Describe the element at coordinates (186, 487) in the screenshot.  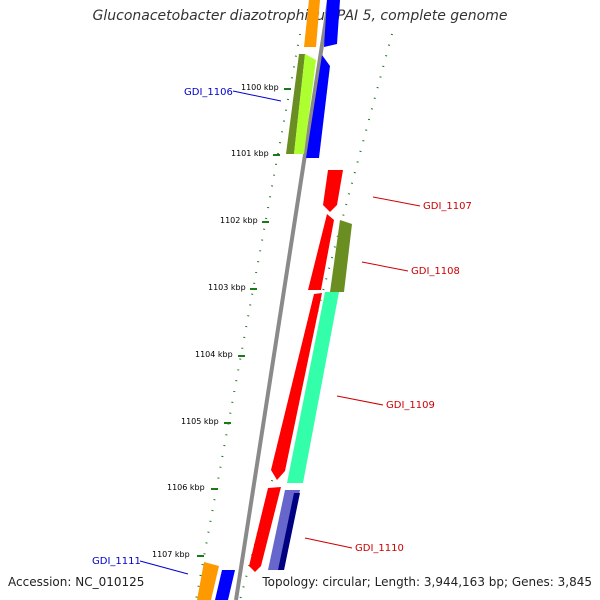
I see `scale-label: 1106 kbp` at that location.